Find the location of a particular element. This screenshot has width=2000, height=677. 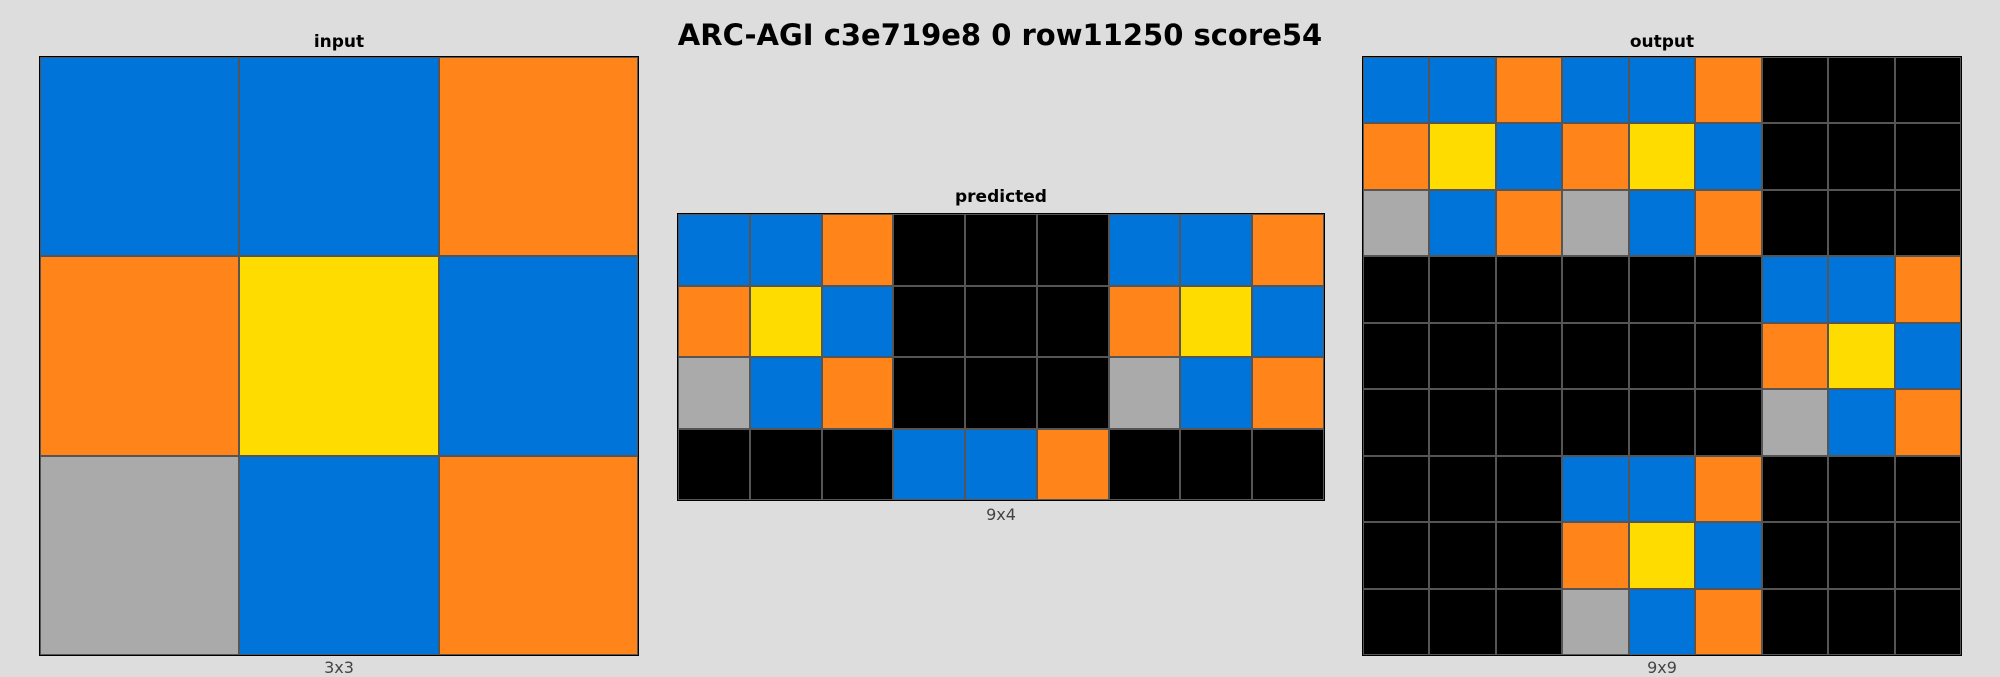

output-cell-r7-c1 is located at coordinates (1462, 555).